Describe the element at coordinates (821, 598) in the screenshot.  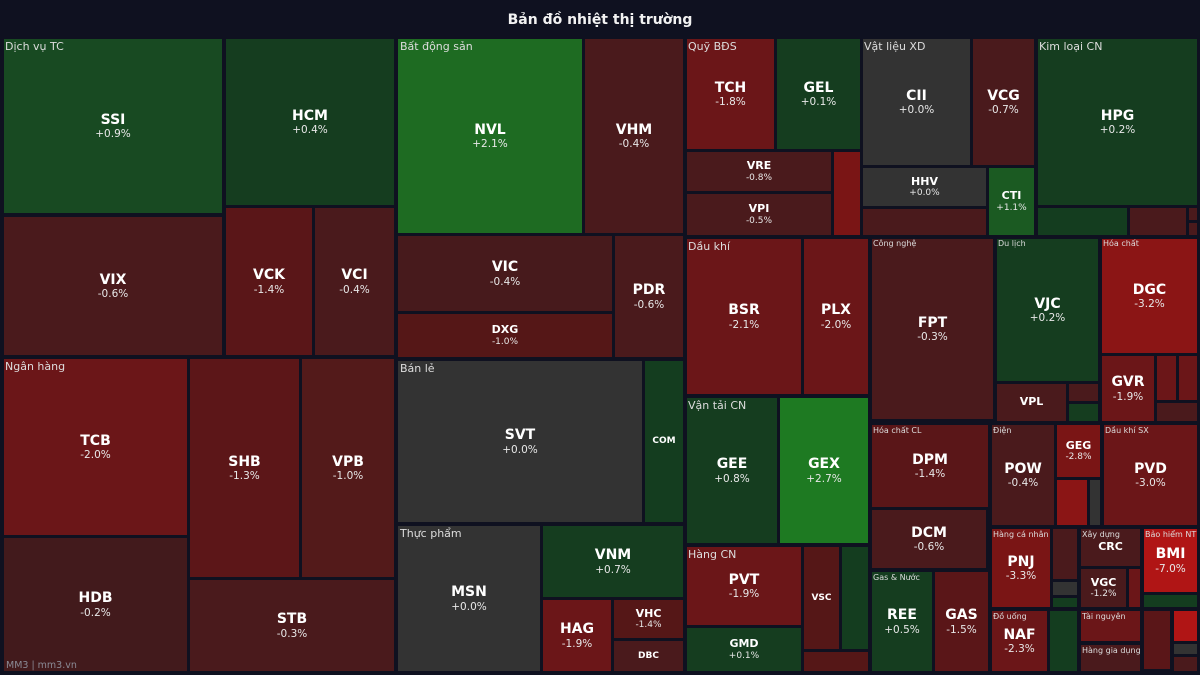
I see `stock-tile-vsc: VSC` at that location.